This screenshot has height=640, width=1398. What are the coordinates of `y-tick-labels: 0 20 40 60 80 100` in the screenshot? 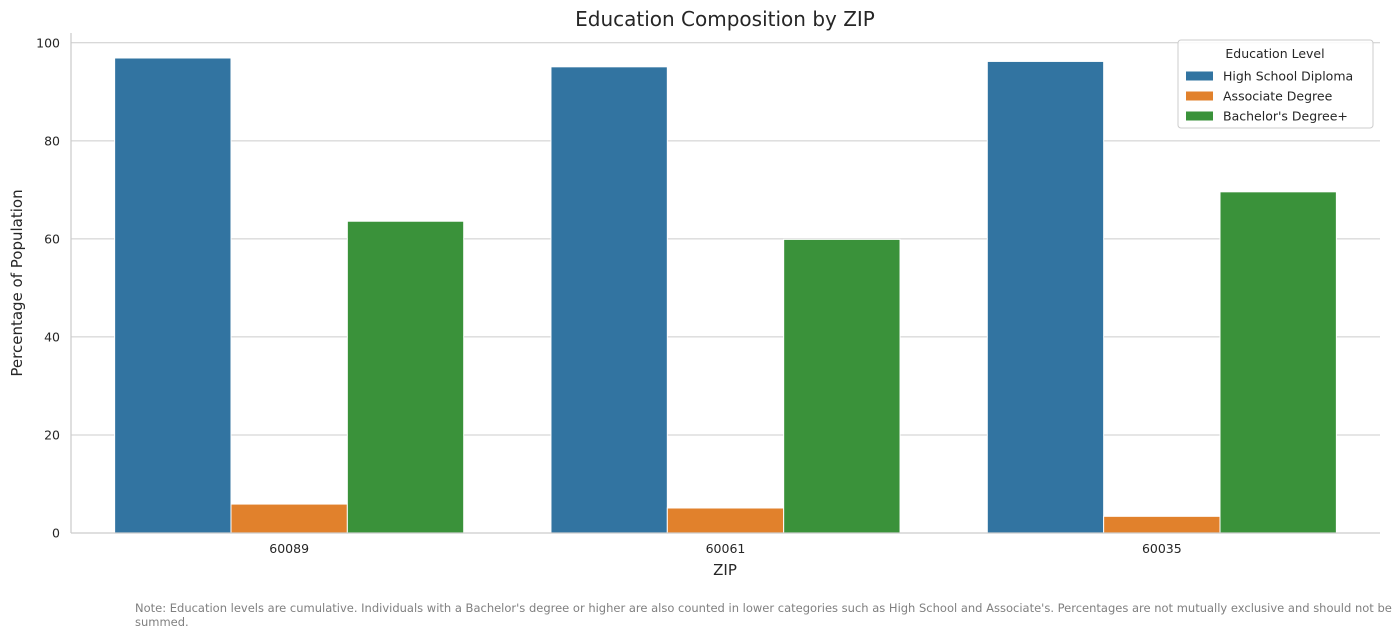 It's located at (48, 287).